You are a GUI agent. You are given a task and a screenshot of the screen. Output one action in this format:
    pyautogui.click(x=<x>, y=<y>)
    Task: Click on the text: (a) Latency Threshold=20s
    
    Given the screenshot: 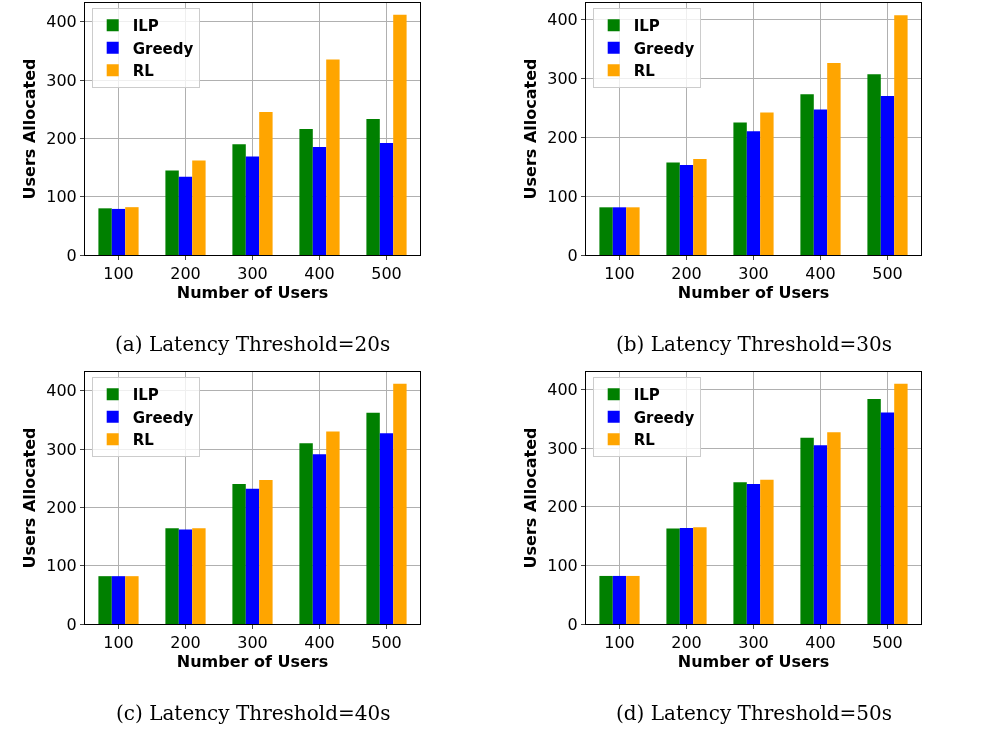 What is the action you would take?
    pyautogui.click(x=253, y=344)
    